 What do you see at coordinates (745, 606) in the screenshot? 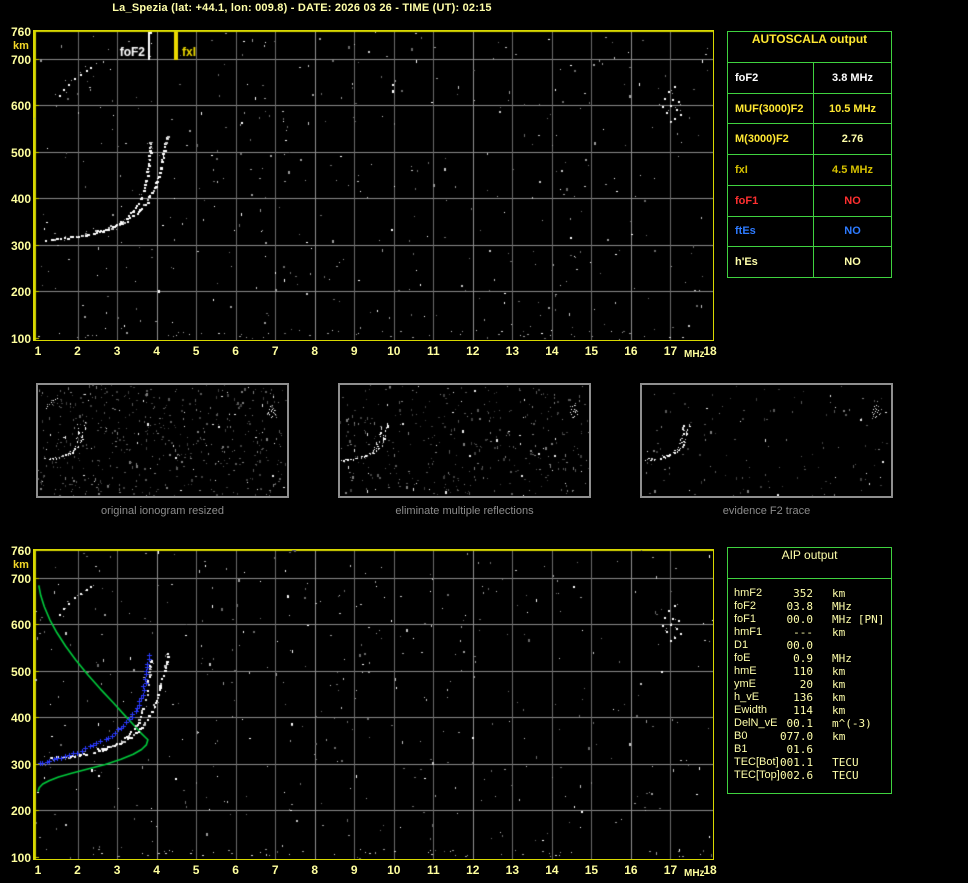
I see `aip-row-label: foF2` at bounding box center [745, 606].